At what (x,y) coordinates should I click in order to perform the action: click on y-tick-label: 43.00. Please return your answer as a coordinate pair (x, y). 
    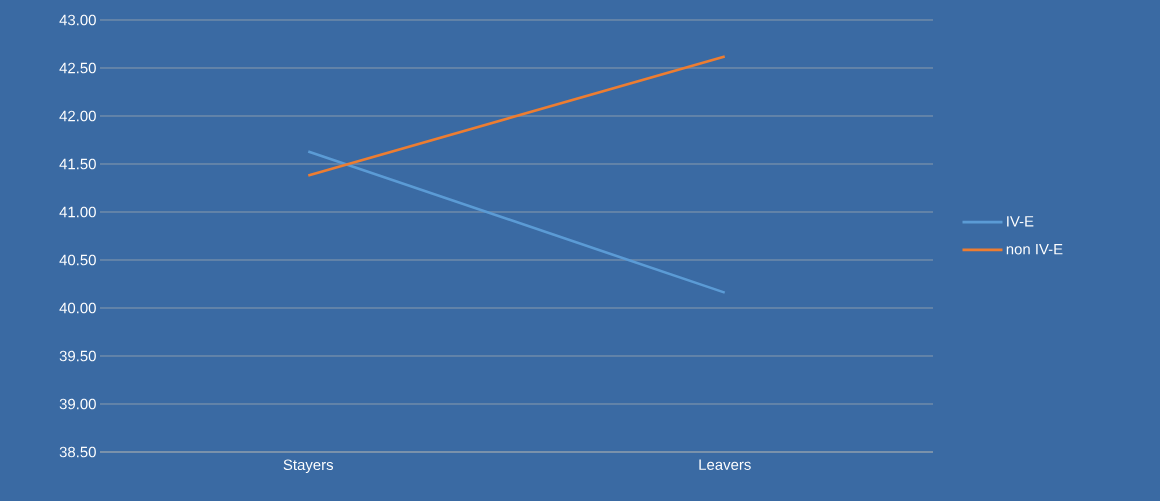
    Looking at the image, I should click on (77, 20).